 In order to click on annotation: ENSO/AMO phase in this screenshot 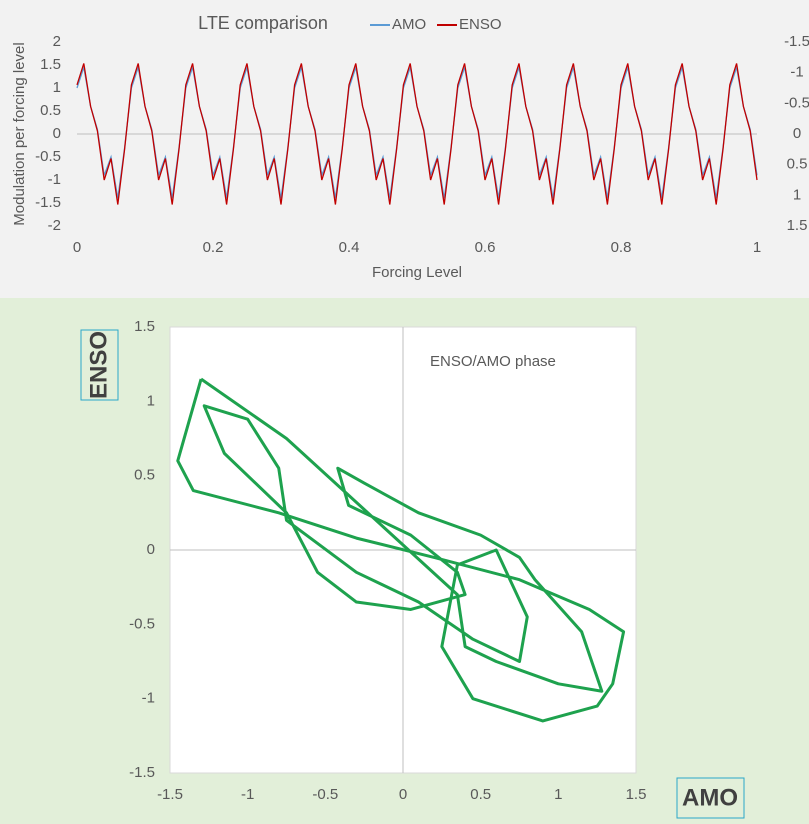, I will do `click(493, 361)`.